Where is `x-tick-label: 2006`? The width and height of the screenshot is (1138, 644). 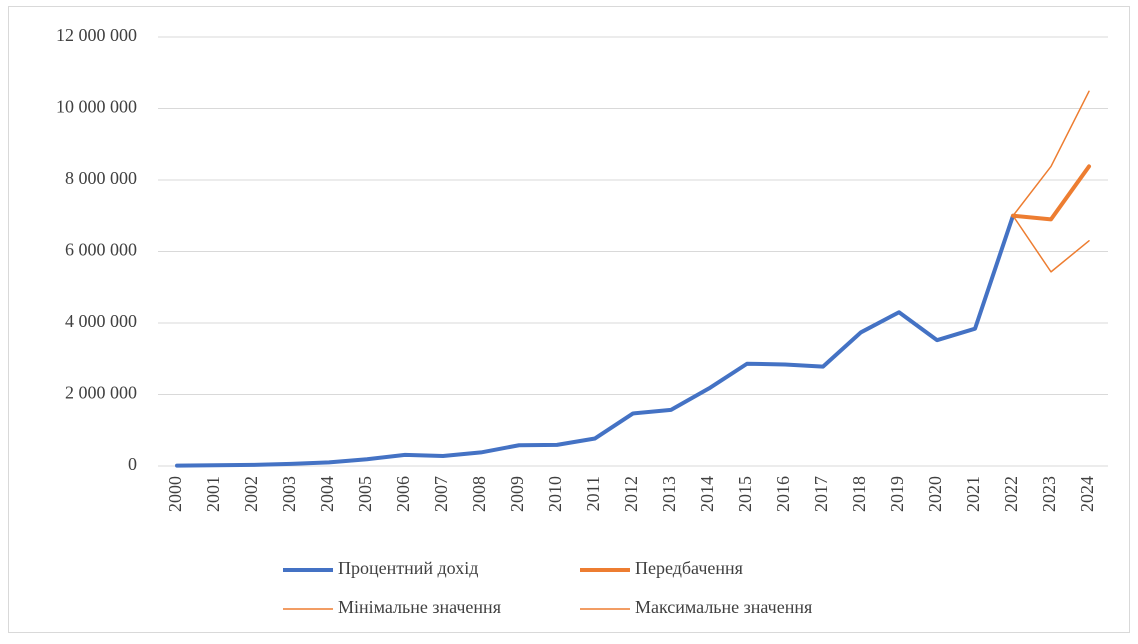 x-tick-label: 2006 is located at coordinates (403, 494).